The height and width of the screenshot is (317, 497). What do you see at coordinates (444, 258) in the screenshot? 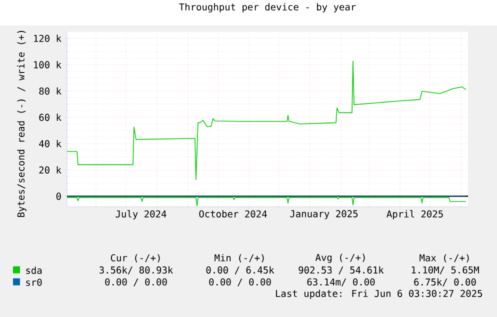
I see `text: Max (-/+)` at bounding box center [444, 258].